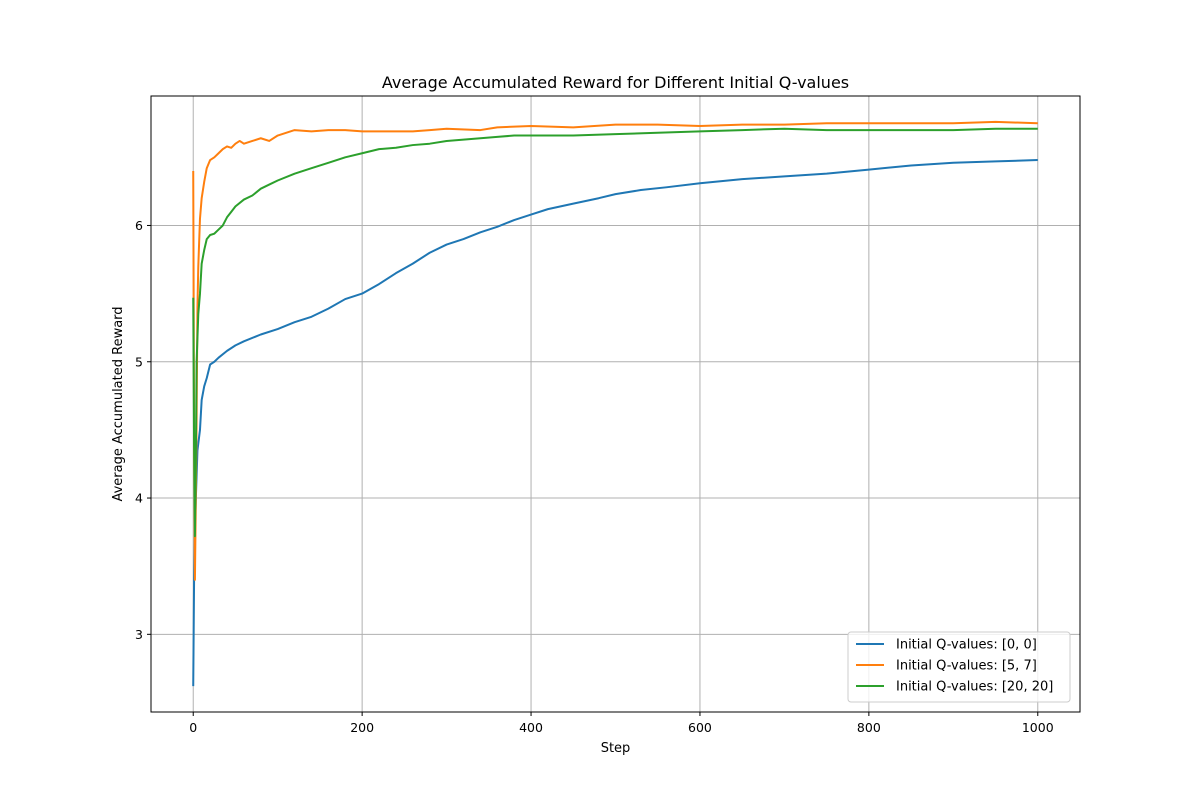 This screenshot has height=800, width=1200. Describe the element at coordinates (118, 403) in the screenshot. I see `y-axis-label: Average Accumulated Reward` at that location.